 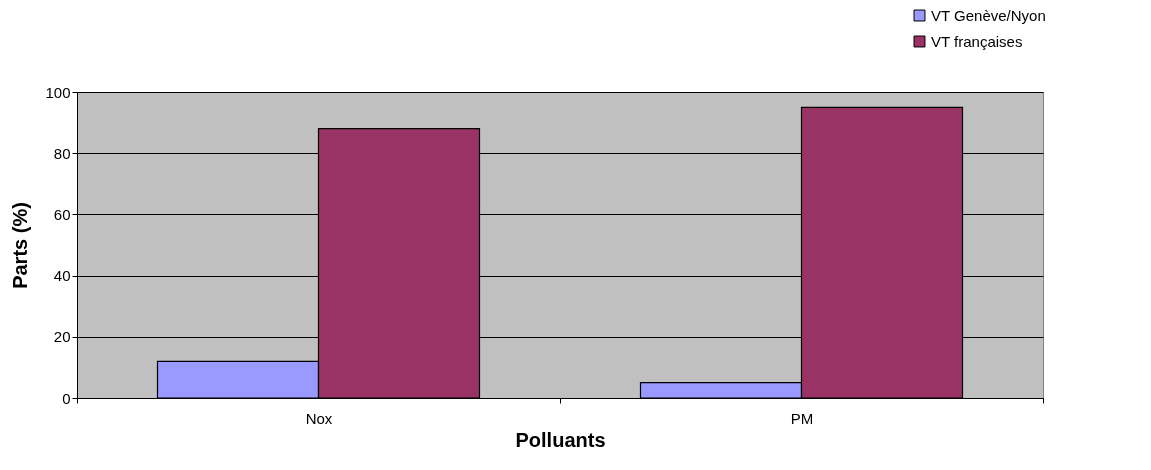 What do you see at coordinates (988, 15) in the screenshot?
I see `legend-label: VT Genève/Nyon` at bounding box center [988, 15].